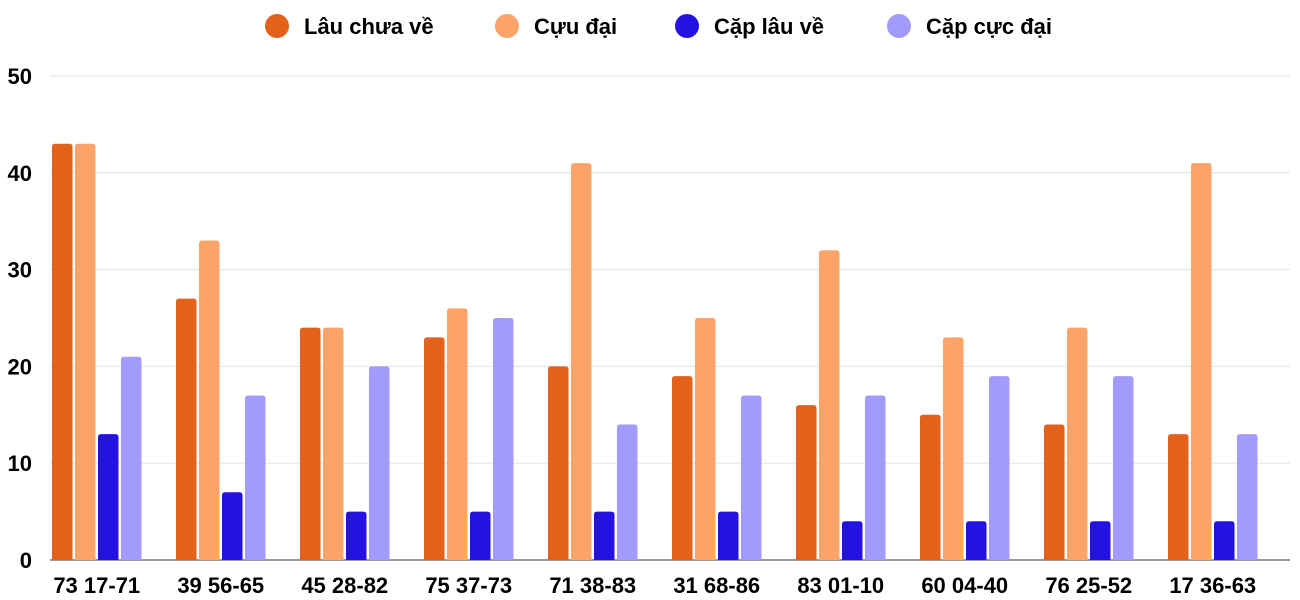 This screenshot has width=1300, height=600. I want to click on y-tick-label-40: 40, so click(20, 173).